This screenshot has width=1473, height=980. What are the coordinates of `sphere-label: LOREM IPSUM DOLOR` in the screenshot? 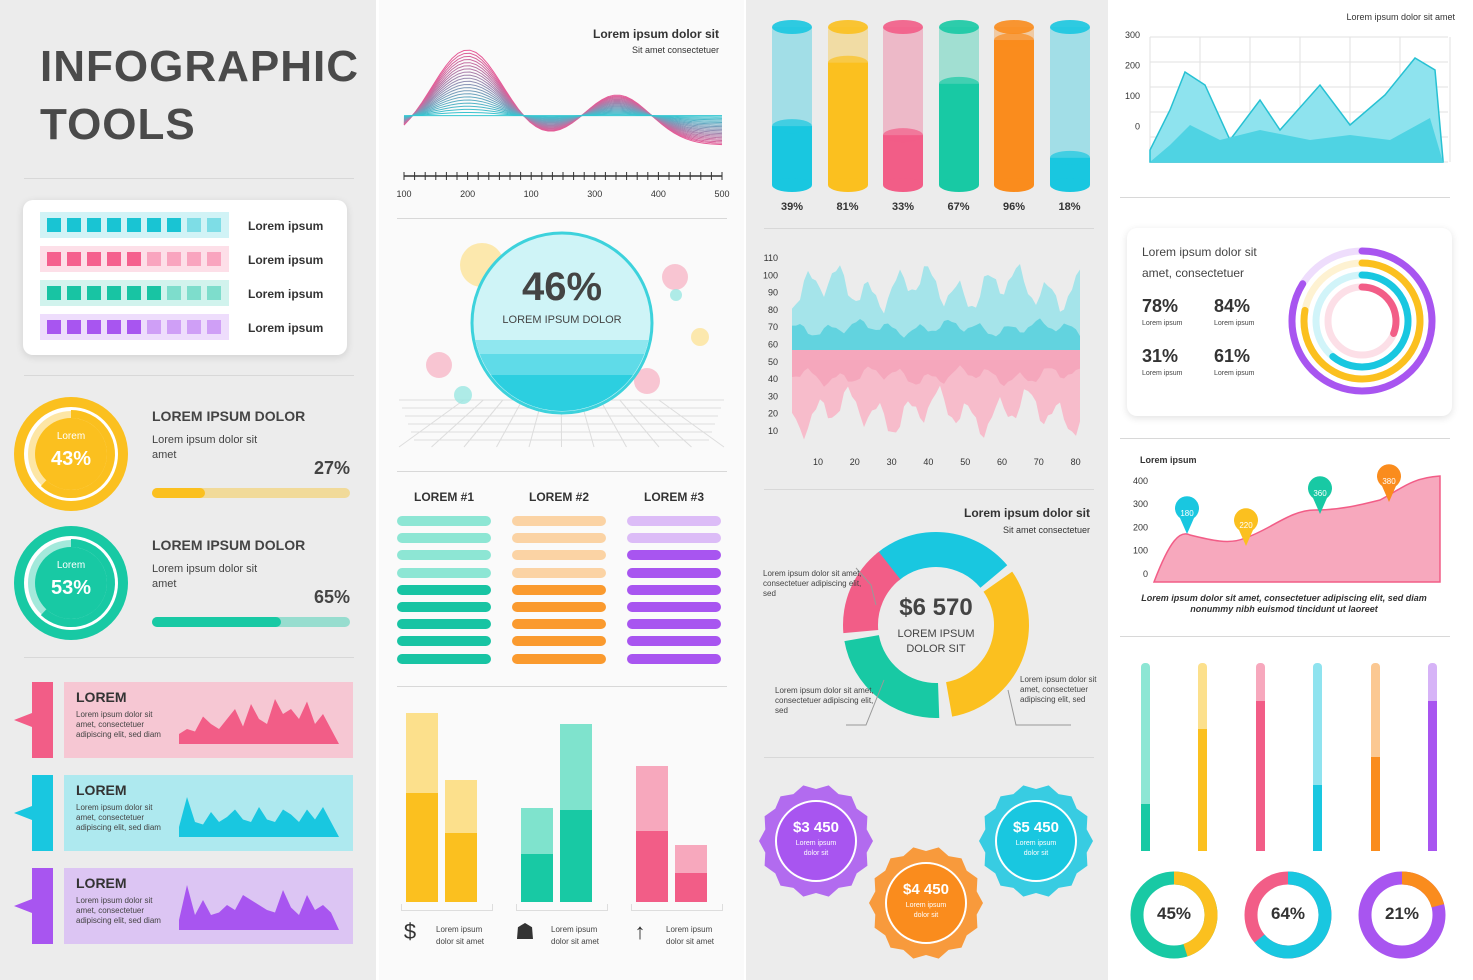 It's located at (562, 320).